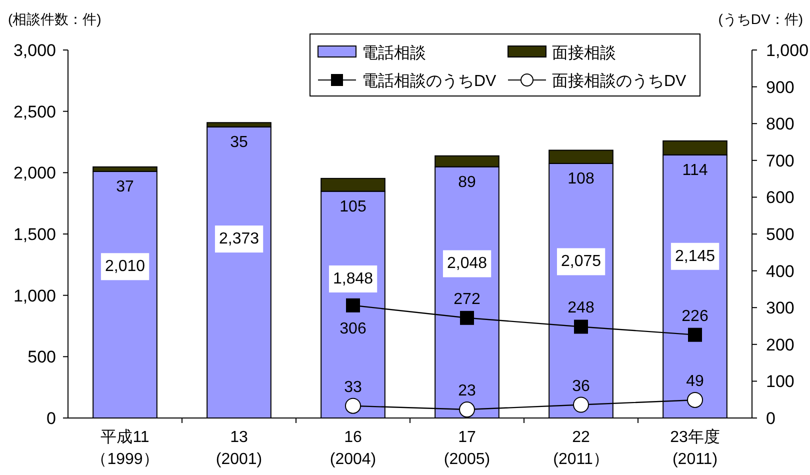  What do you see at coordinates (353, 329) in the screenshot?
I see `data-label: 306` at bounding box center [353, 329].